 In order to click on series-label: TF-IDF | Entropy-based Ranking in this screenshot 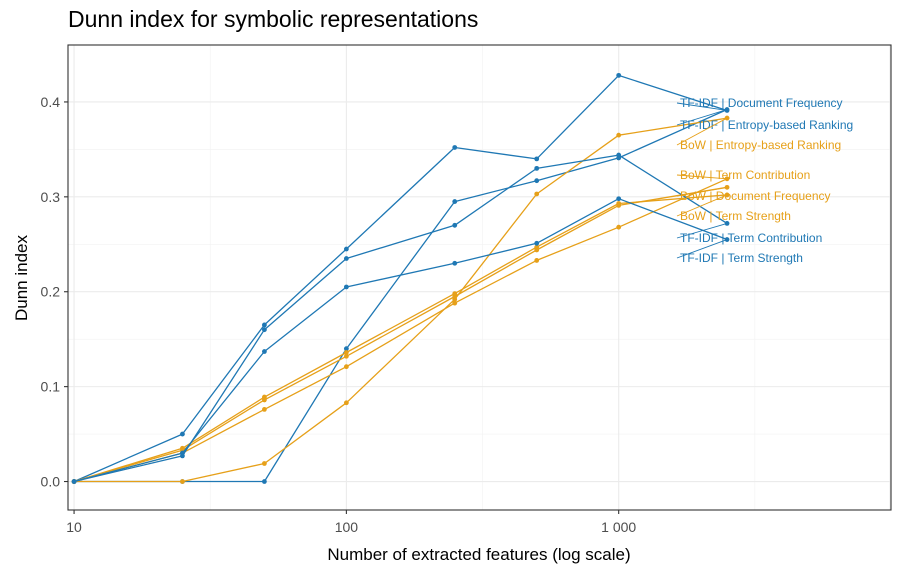, I will do `click(766, 125)`.